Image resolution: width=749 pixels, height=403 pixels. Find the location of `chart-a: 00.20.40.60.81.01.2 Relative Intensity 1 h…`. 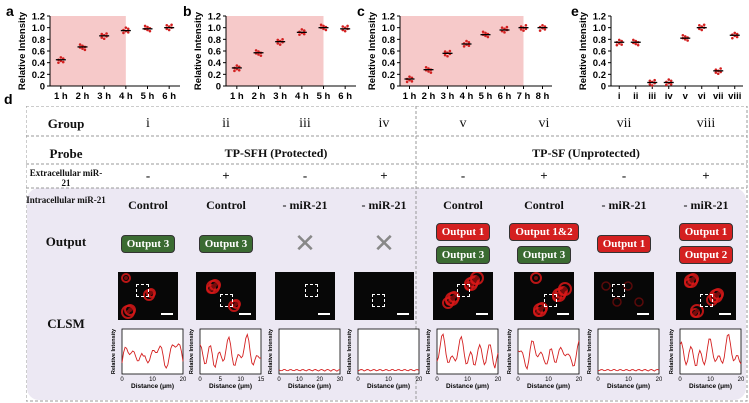

chart-a: 00.20.40.60.81.01.2 Relative Intensity 1 h… is located at coordinates (98, 55).